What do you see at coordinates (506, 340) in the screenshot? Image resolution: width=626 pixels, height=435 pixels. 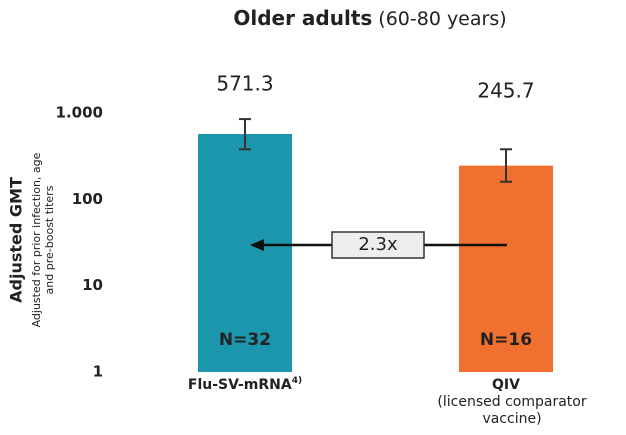 I see `n-label: N=16` at bounding box center [506, 340].